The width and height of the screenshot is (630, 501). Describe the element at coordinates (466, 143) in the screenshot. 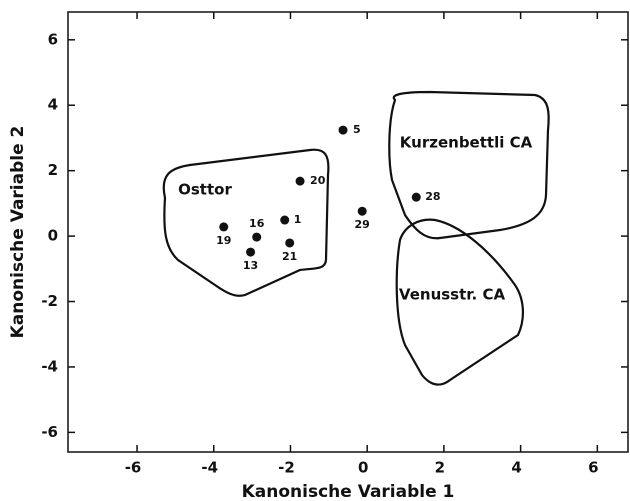

I see `group-label: Kurzenbettli CA` at that location.